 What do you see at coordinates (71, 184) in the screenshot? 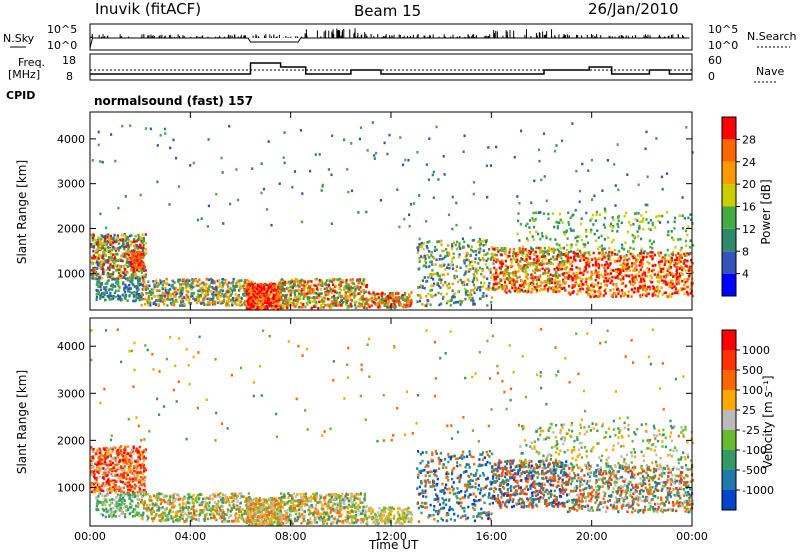
I see `y-tick-label: 3000` at bounding box center [71, 184].